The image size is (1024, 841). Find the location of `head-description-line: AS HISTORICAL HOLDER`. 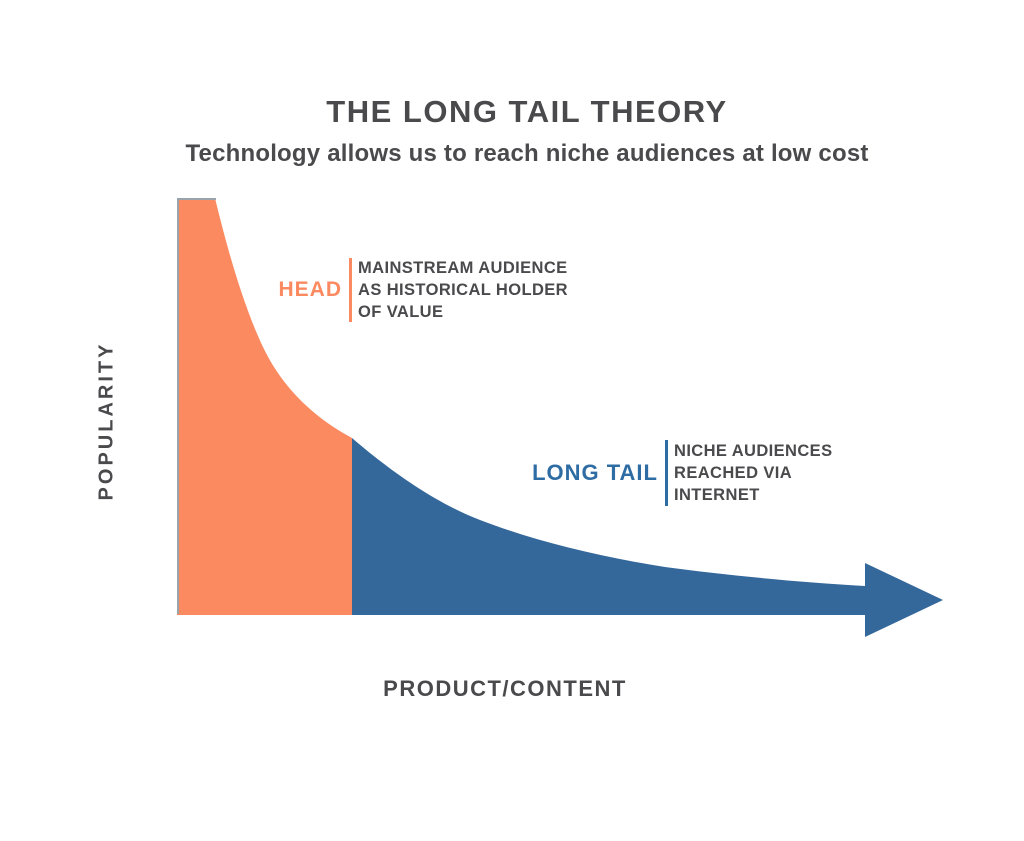

head-description-line: AS HISTORICAL HOLDER is located at coordinates (463, 290).